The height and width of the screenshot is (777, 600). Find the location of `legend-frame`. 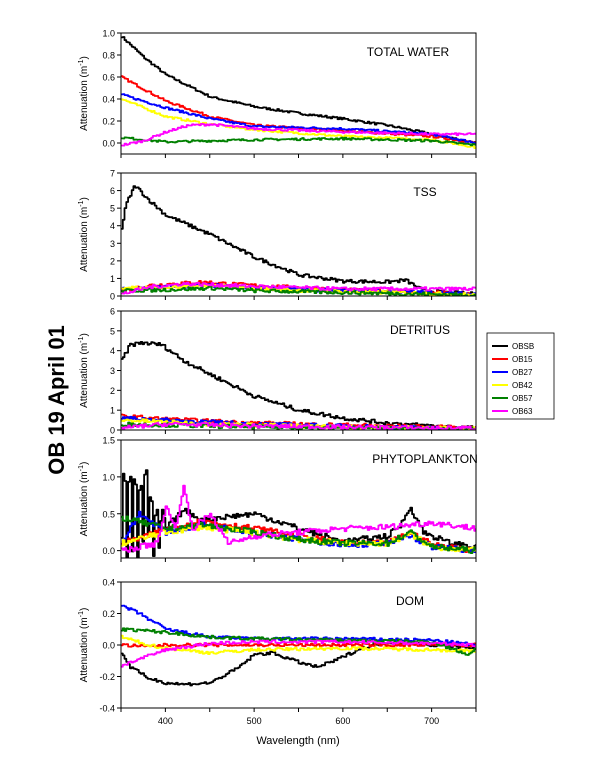

legend-frame is located at coordinates (520, 376).